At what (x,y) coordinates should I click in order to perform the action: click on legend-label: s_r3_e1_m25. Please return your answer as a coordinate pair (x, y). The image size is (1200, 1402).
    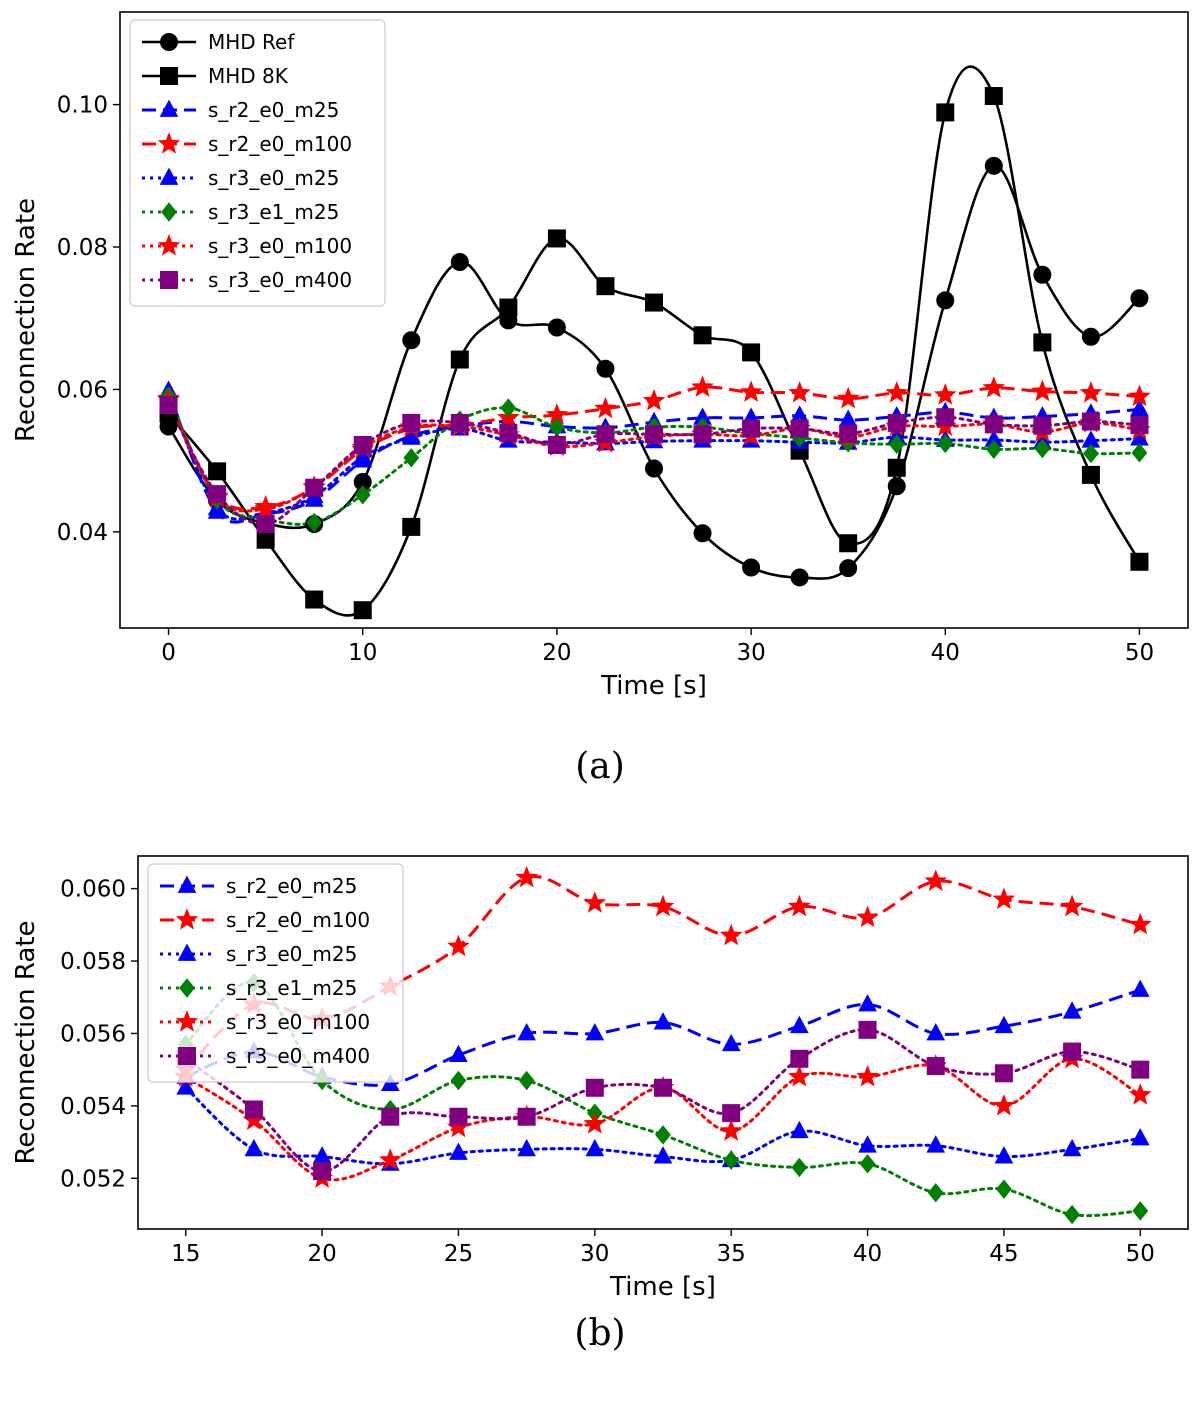
    Looking at the image, I should click on (273, 212).